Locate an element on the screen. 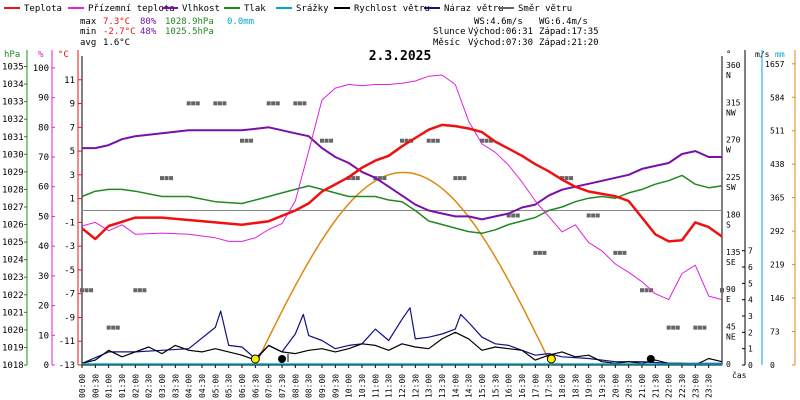  ms-tick-label: 0 is located at coordinates (750, 365).